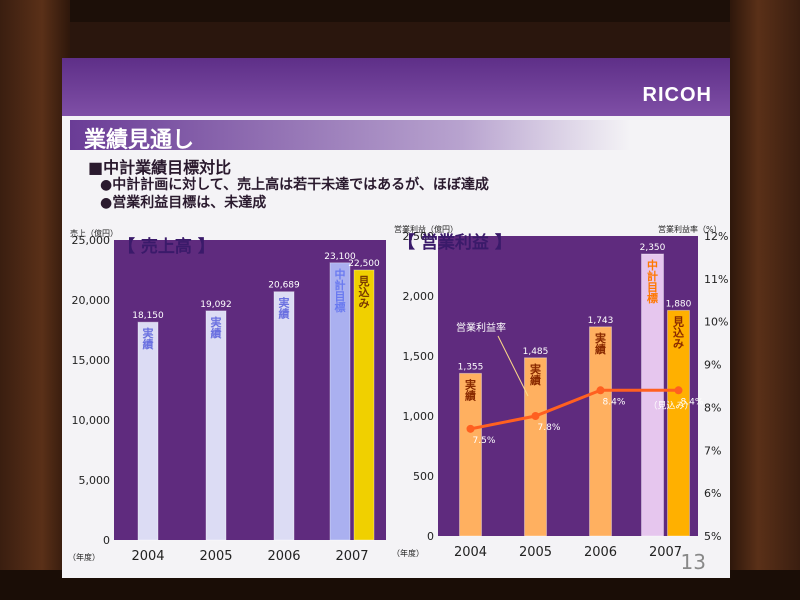  What do you see at coordinates (166, 246) in the screenshot?
I see `chart-title: 【 売上高 】` at bounding box center [166, 246].